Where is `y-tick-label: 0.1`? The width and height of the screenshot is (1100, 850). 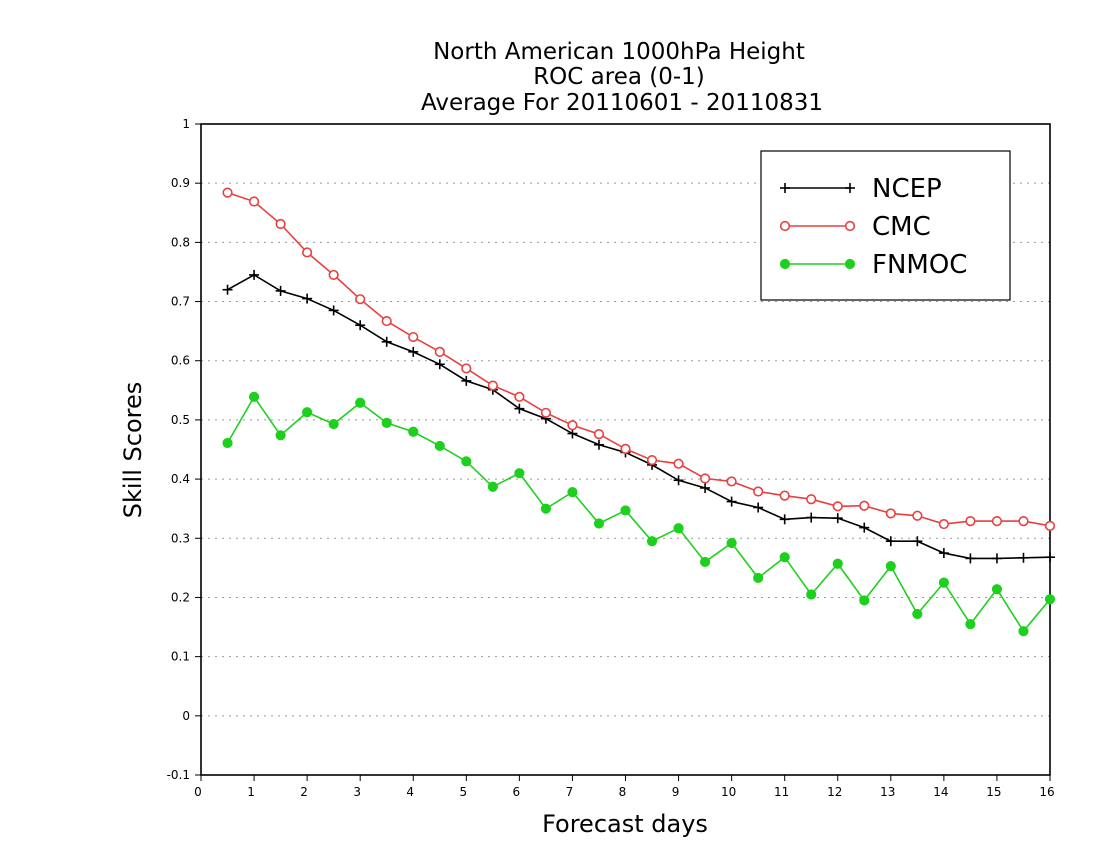 y-tick-label: 0.1 is located at coordinates (180, 657).